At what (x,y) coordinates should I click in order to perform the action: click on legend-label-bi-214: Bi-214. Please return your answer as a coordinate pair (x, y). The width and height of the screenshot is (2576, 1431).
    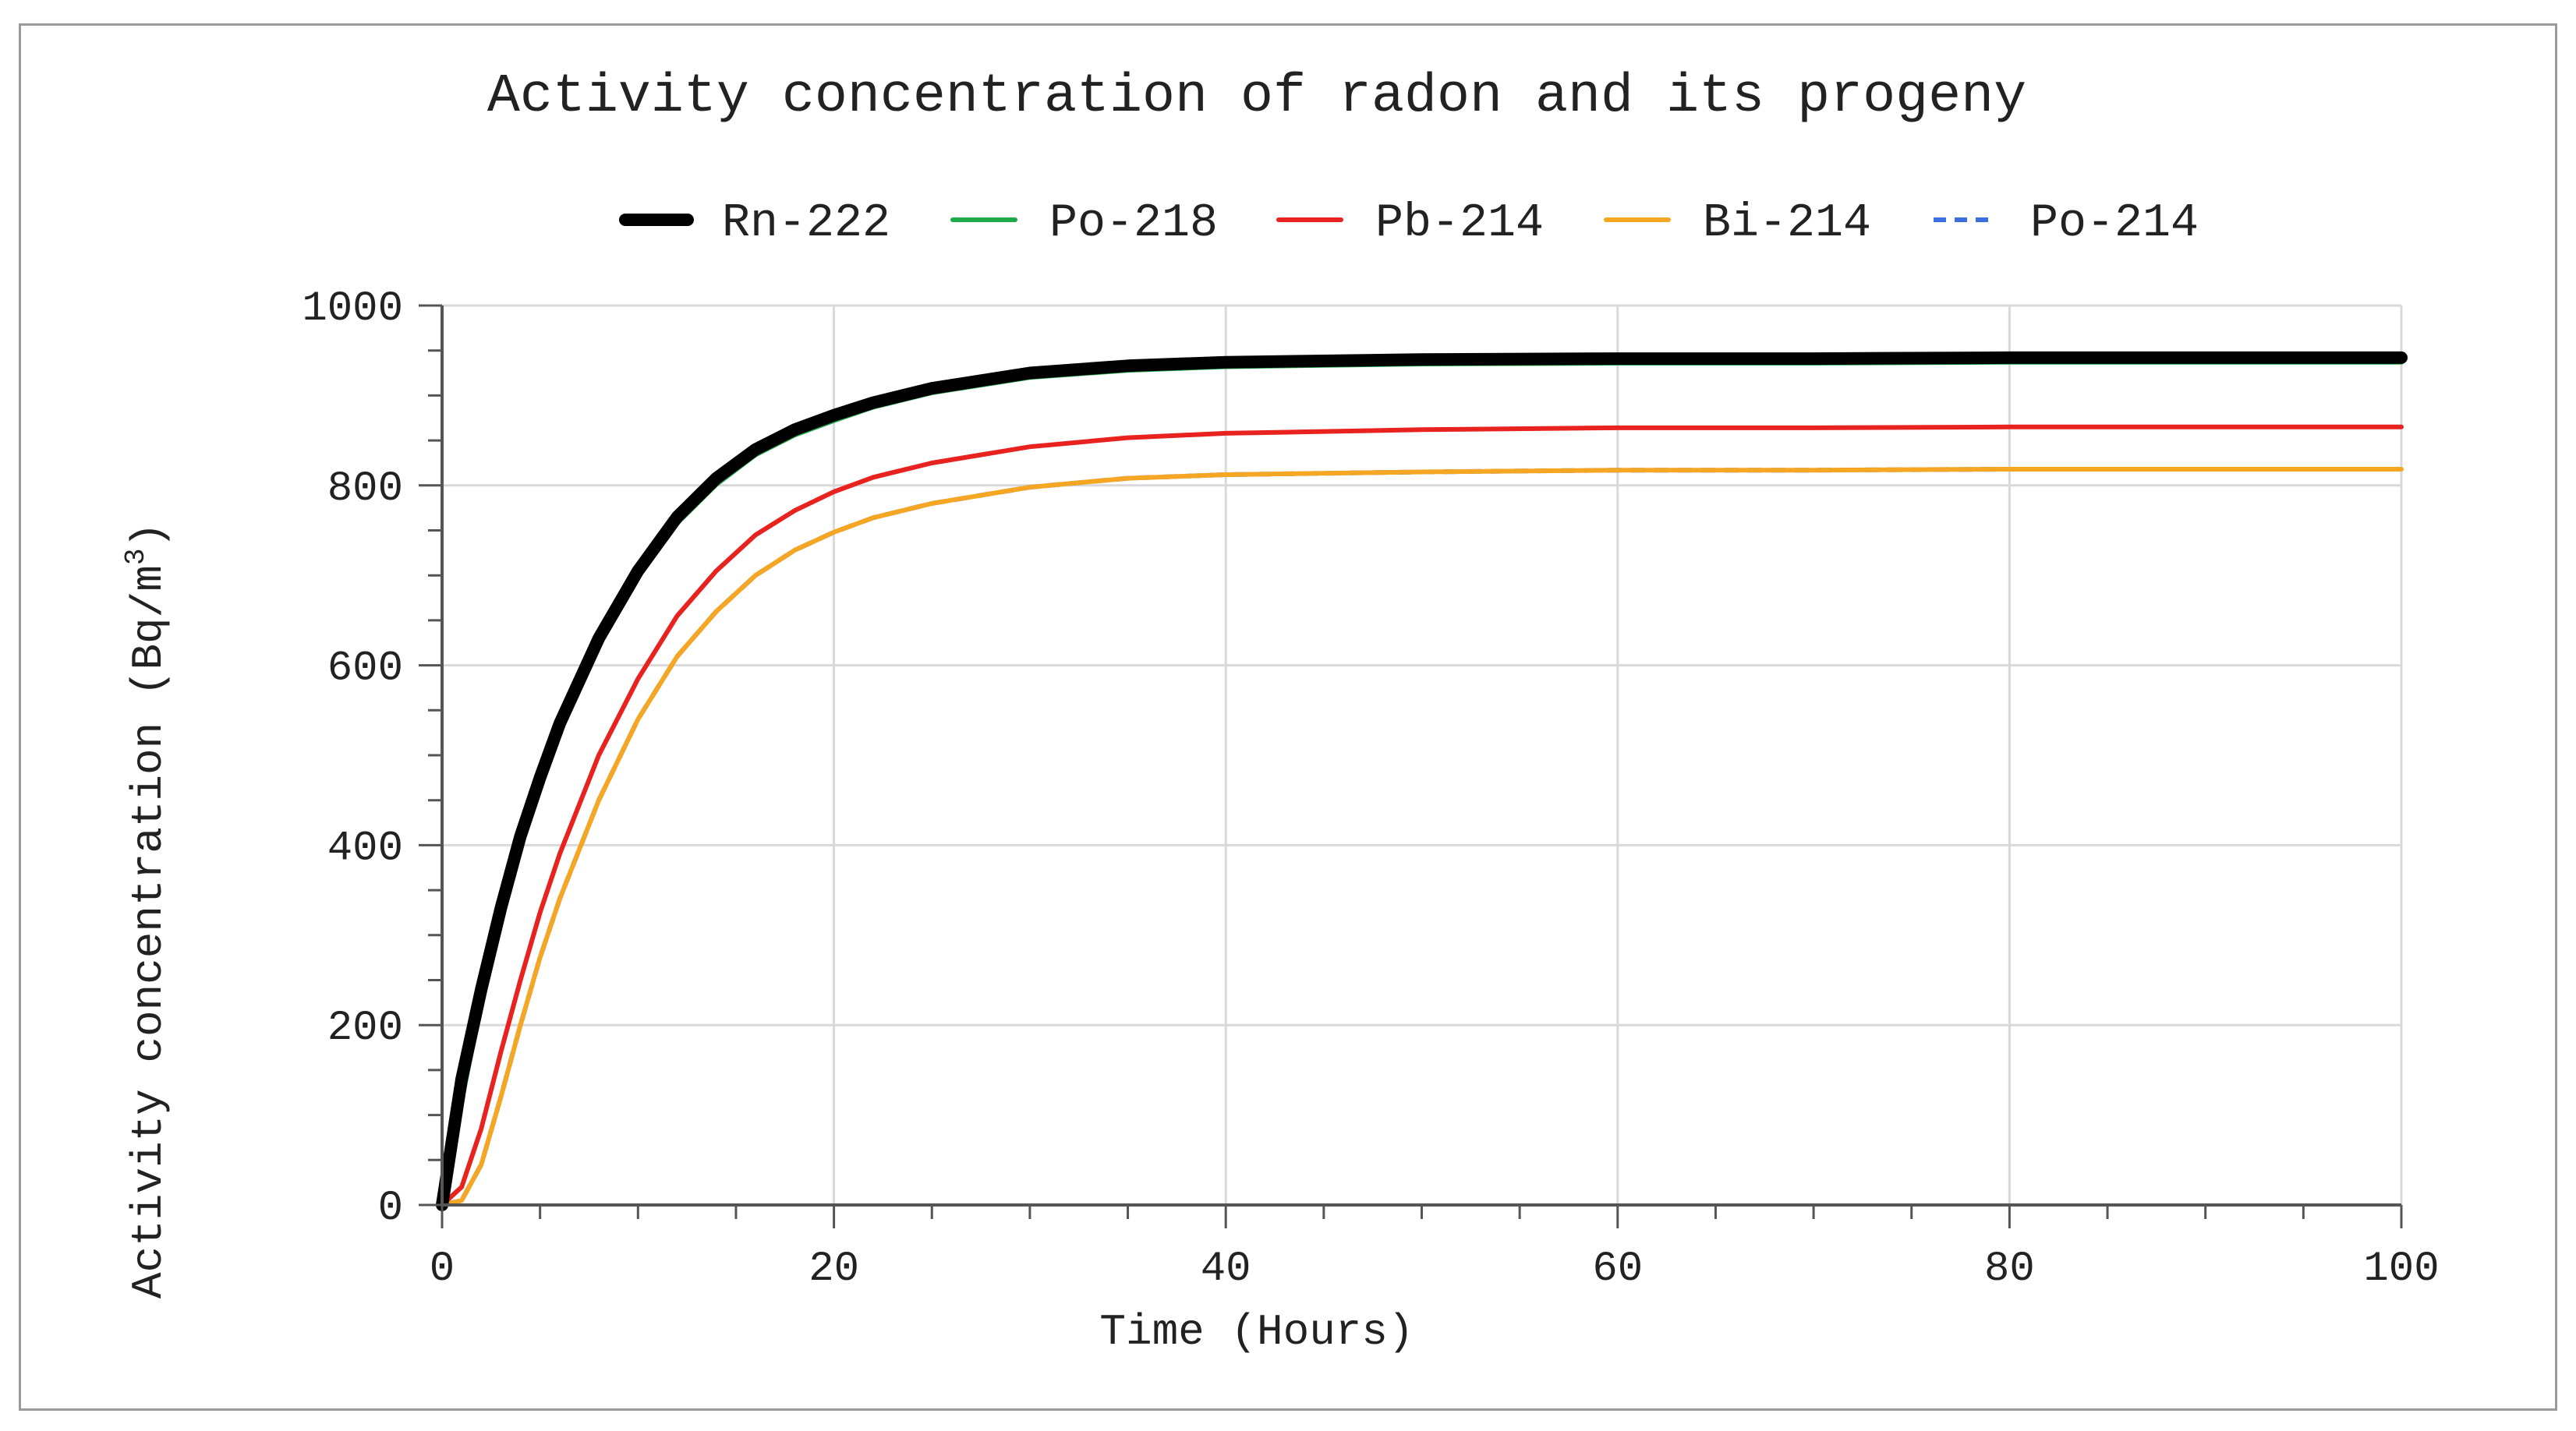
    Looking at the image, I should click on (1787, 223).